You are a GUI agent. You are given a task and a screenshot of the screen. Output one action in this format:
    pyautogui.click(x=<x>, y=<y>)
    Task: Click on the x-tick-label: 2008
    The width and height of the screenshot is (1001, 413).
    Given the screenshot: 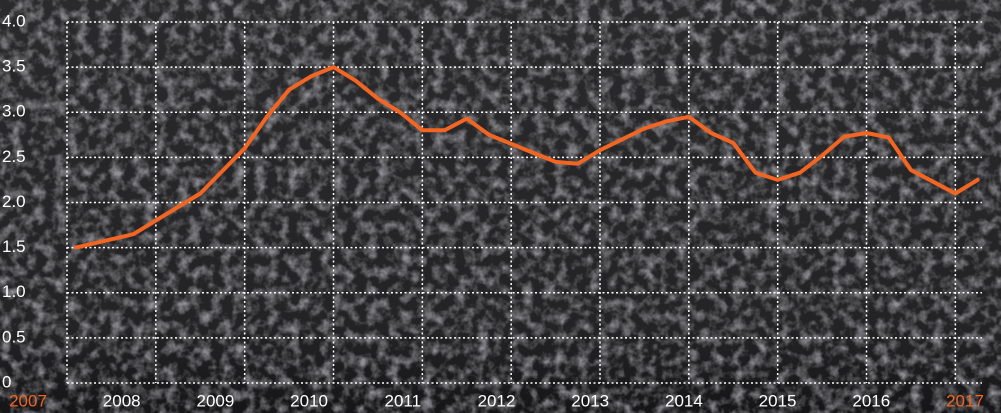 What is the action you would take?
    pyautogui.click(x=122, y=400)
    